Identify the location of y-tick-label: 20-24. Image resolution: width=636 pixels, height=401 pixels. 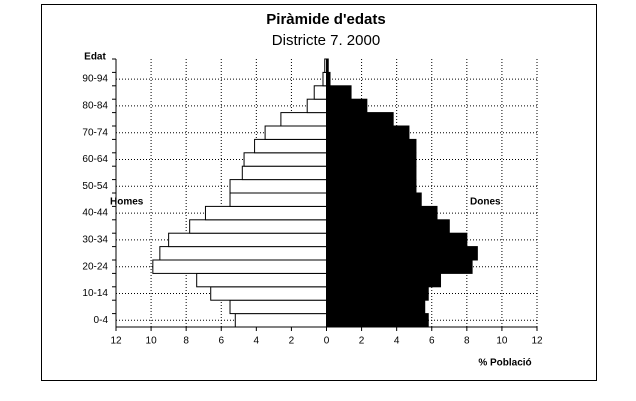
(95, 266).